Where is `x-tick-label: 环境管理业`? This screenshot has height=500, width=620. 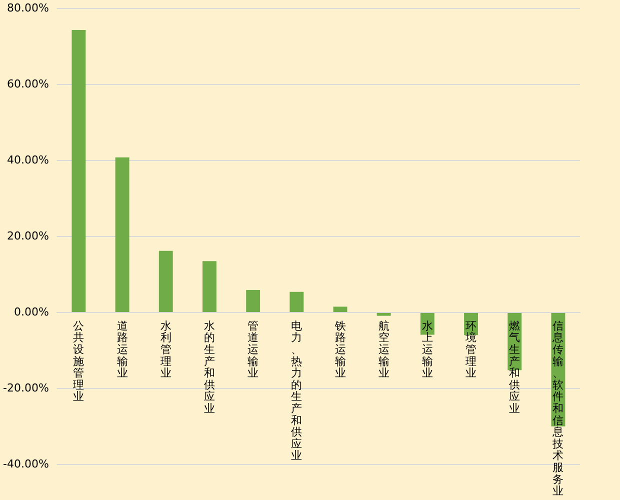
x-tick-label: 环境管理业 is located at coordinates (470, 349).